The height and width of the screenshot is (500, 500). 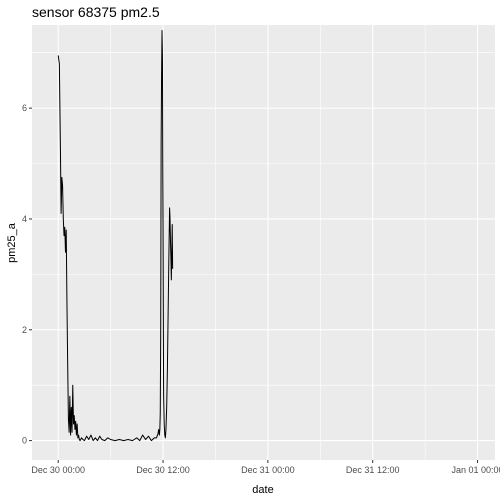 I want to click on x-tick-label: Dec 30 00:00, so click(x=58, y=470).